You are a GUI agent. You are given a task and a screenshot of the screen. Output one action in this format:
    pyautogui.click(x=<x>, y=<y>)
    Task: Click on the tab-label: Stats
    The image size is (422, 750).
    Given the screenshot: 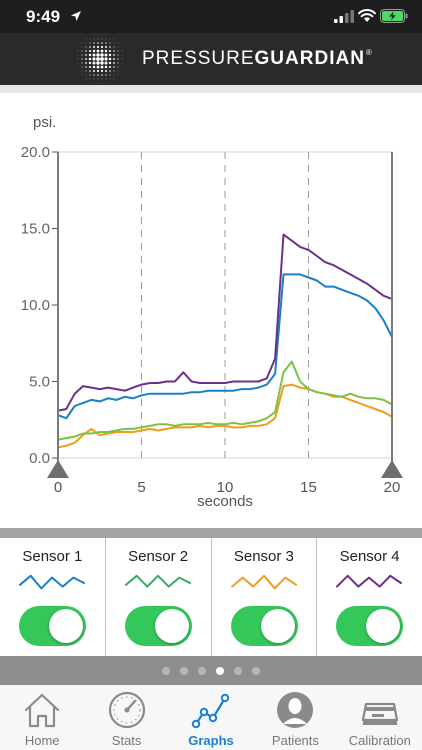 What is the action you would take?
    pyautogui.click(x=126, y=740)
    